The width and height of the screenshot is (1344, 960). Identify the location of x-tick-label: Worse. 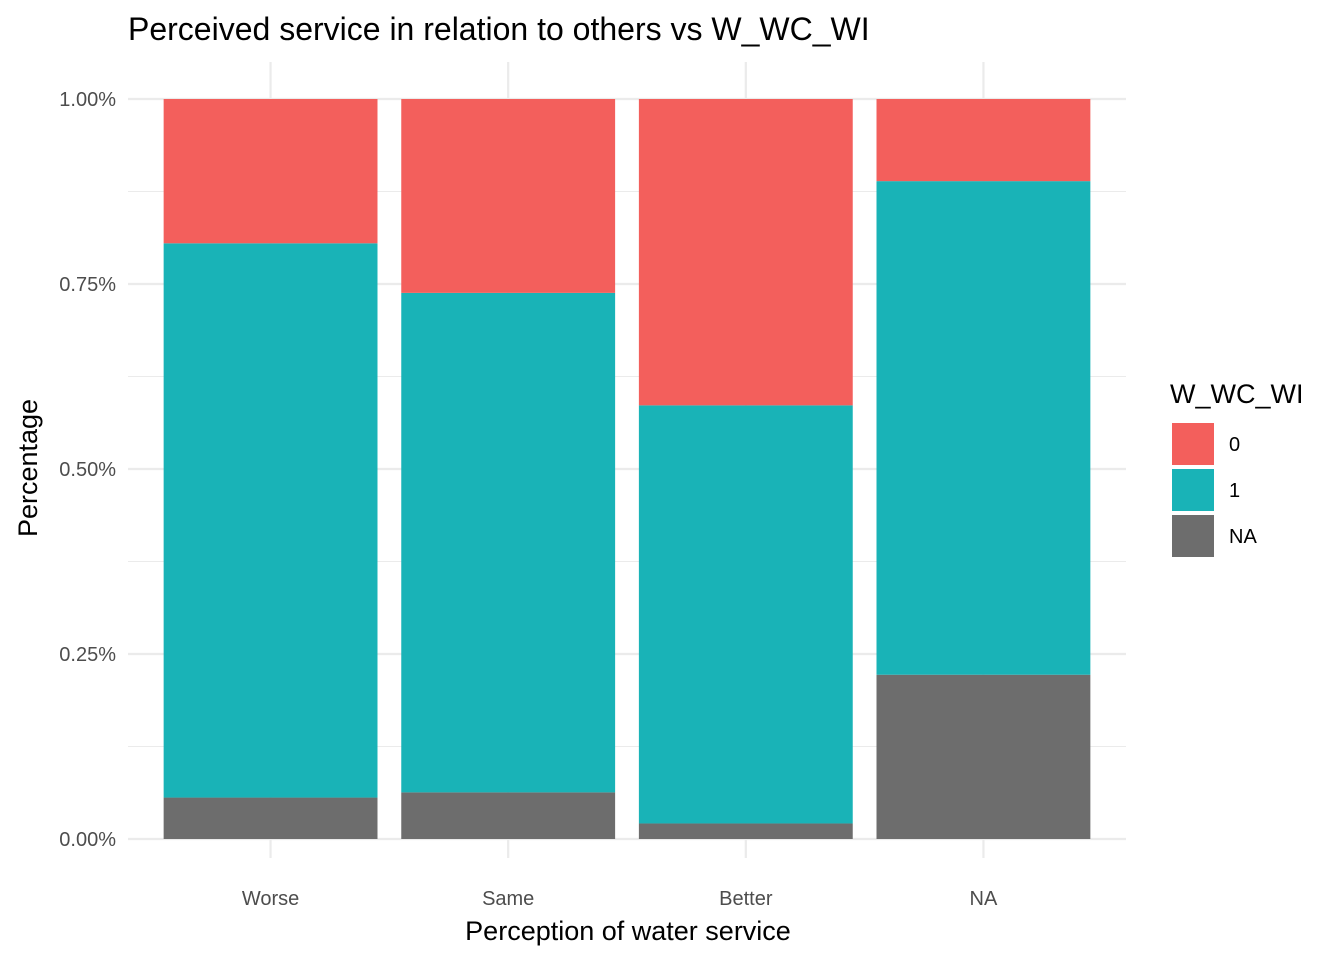
(270, 899).